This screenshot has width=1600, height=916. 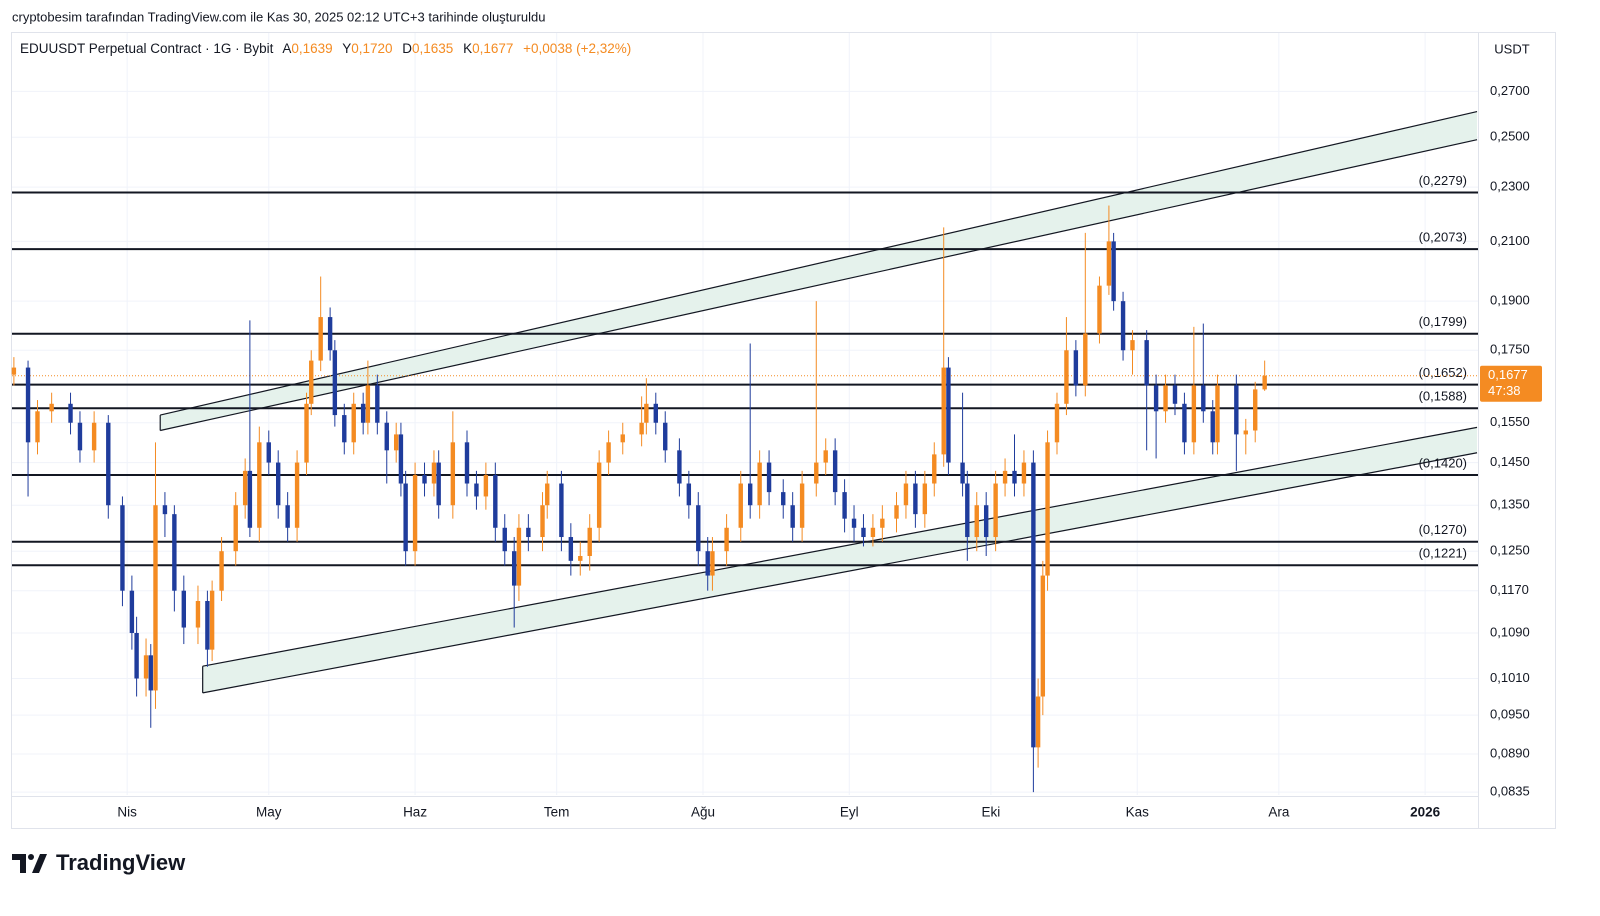 I want to click on x-tick-label: Nis, so click(x=127, y=812).